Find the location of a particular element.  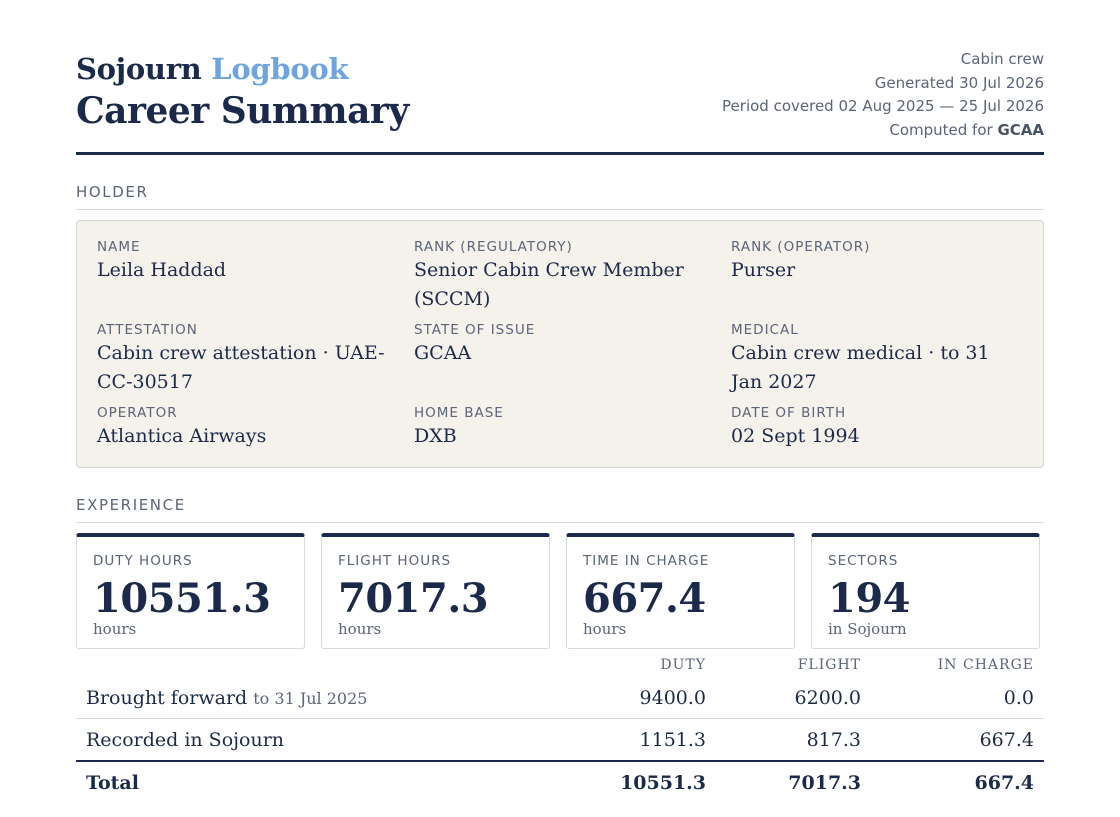

flight-cell: 817.3 is located at coordinates (793, 740).